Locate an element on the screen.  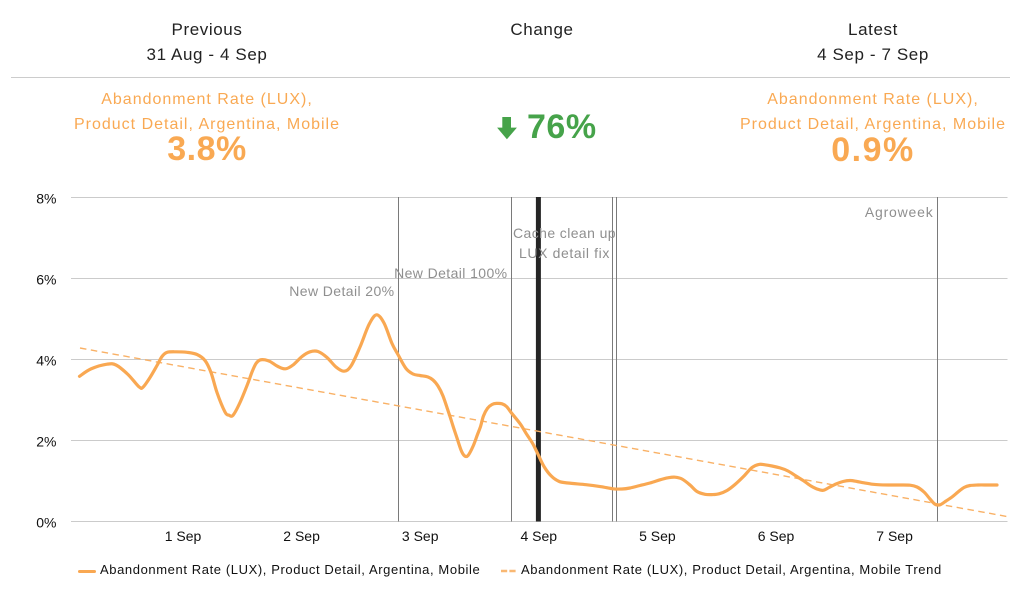
svg-text: Cache clean up is located at coordinates (564, 233).